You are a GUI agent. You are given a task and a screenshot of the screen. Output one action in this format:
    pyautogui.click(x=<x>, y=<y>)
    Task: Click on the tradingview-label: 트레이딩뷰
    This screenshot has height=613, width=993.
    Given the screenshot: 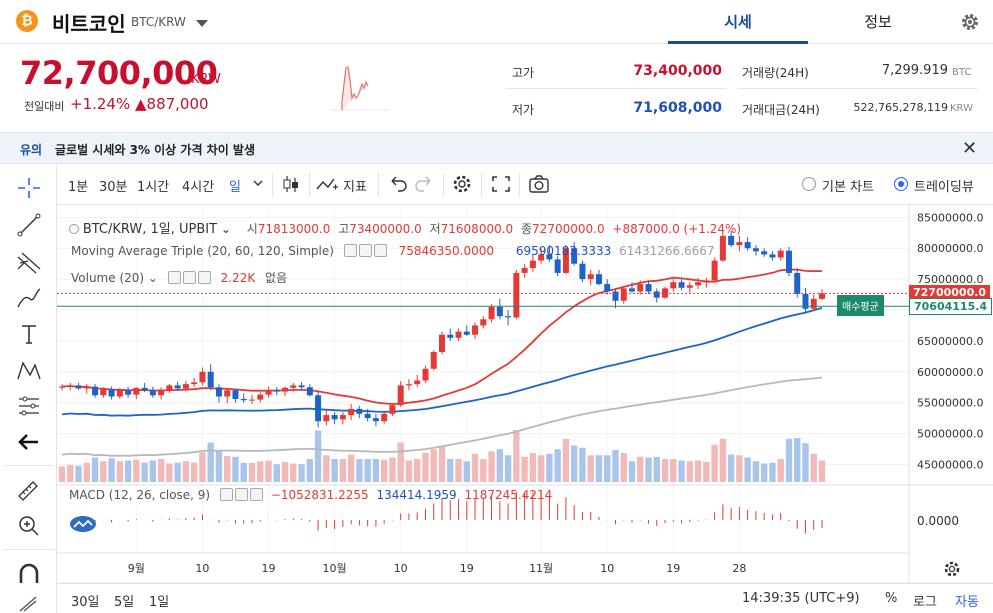 What is the action you would take?
    pyautogui.click(x=944, y=187)
    